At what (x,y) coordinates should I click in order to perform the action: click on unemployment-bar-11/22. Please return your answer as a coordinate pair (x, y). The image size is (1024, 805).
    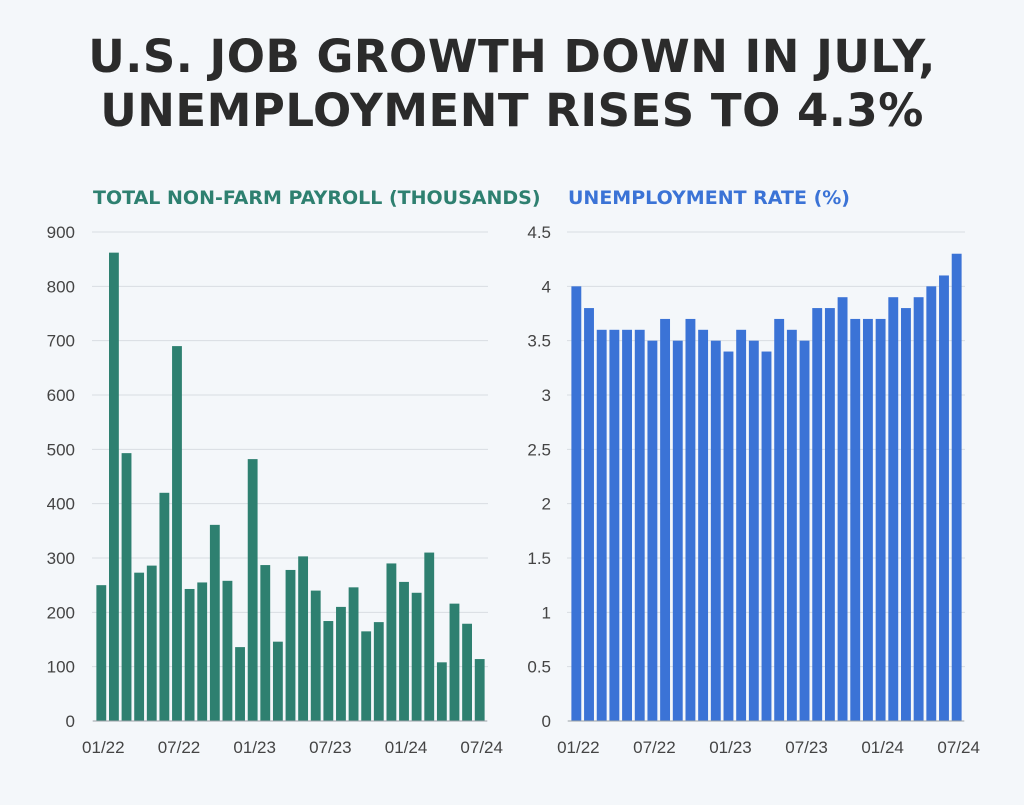
    Looking at the image, I should click on (703, 525).